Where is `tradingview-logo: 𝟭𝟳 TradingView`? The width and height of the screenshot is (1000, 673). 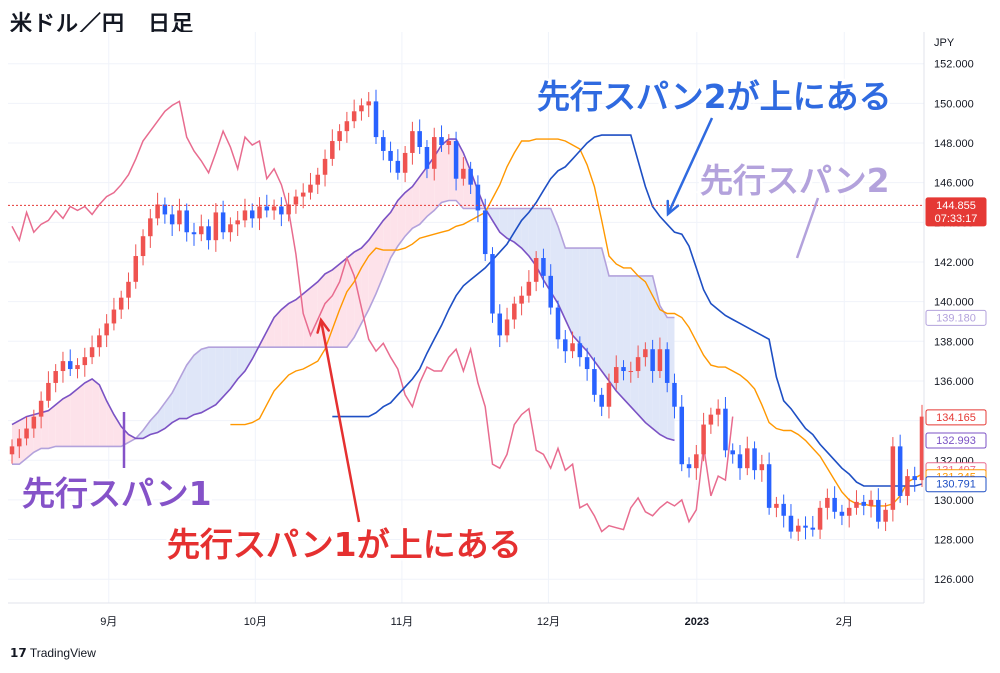
tradingview-logo: 𝟭𝟳 TradingView is located at coordinates (53, 653).